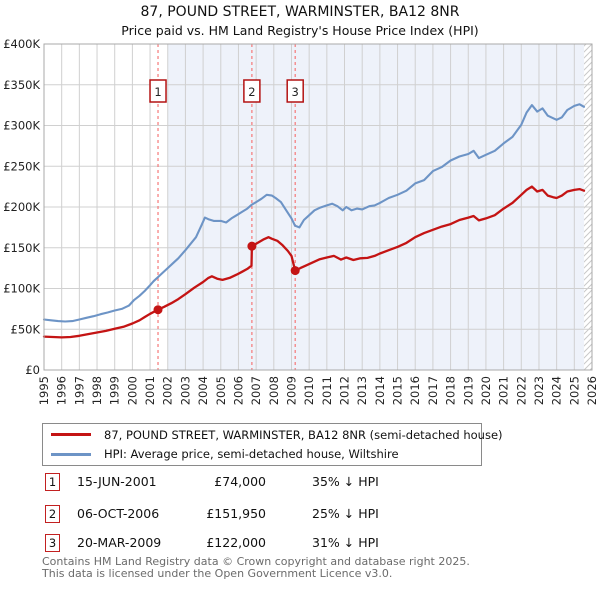 This screenshot has height=590, width=600. What do you see at coordinates (309, 390) in the screenshot?
I see `svg-text: 2010` at bounding box center [309, 390].